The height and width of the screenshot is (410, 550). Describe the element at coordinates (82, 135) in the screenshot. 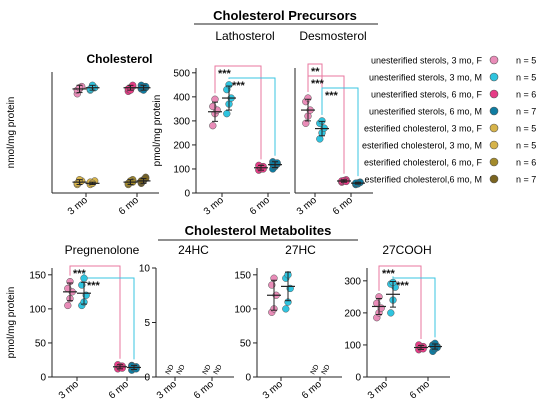

I see `panel-cholesterol: Cholesterol nmol/mg protein 3 mo 6 mo` at that location.